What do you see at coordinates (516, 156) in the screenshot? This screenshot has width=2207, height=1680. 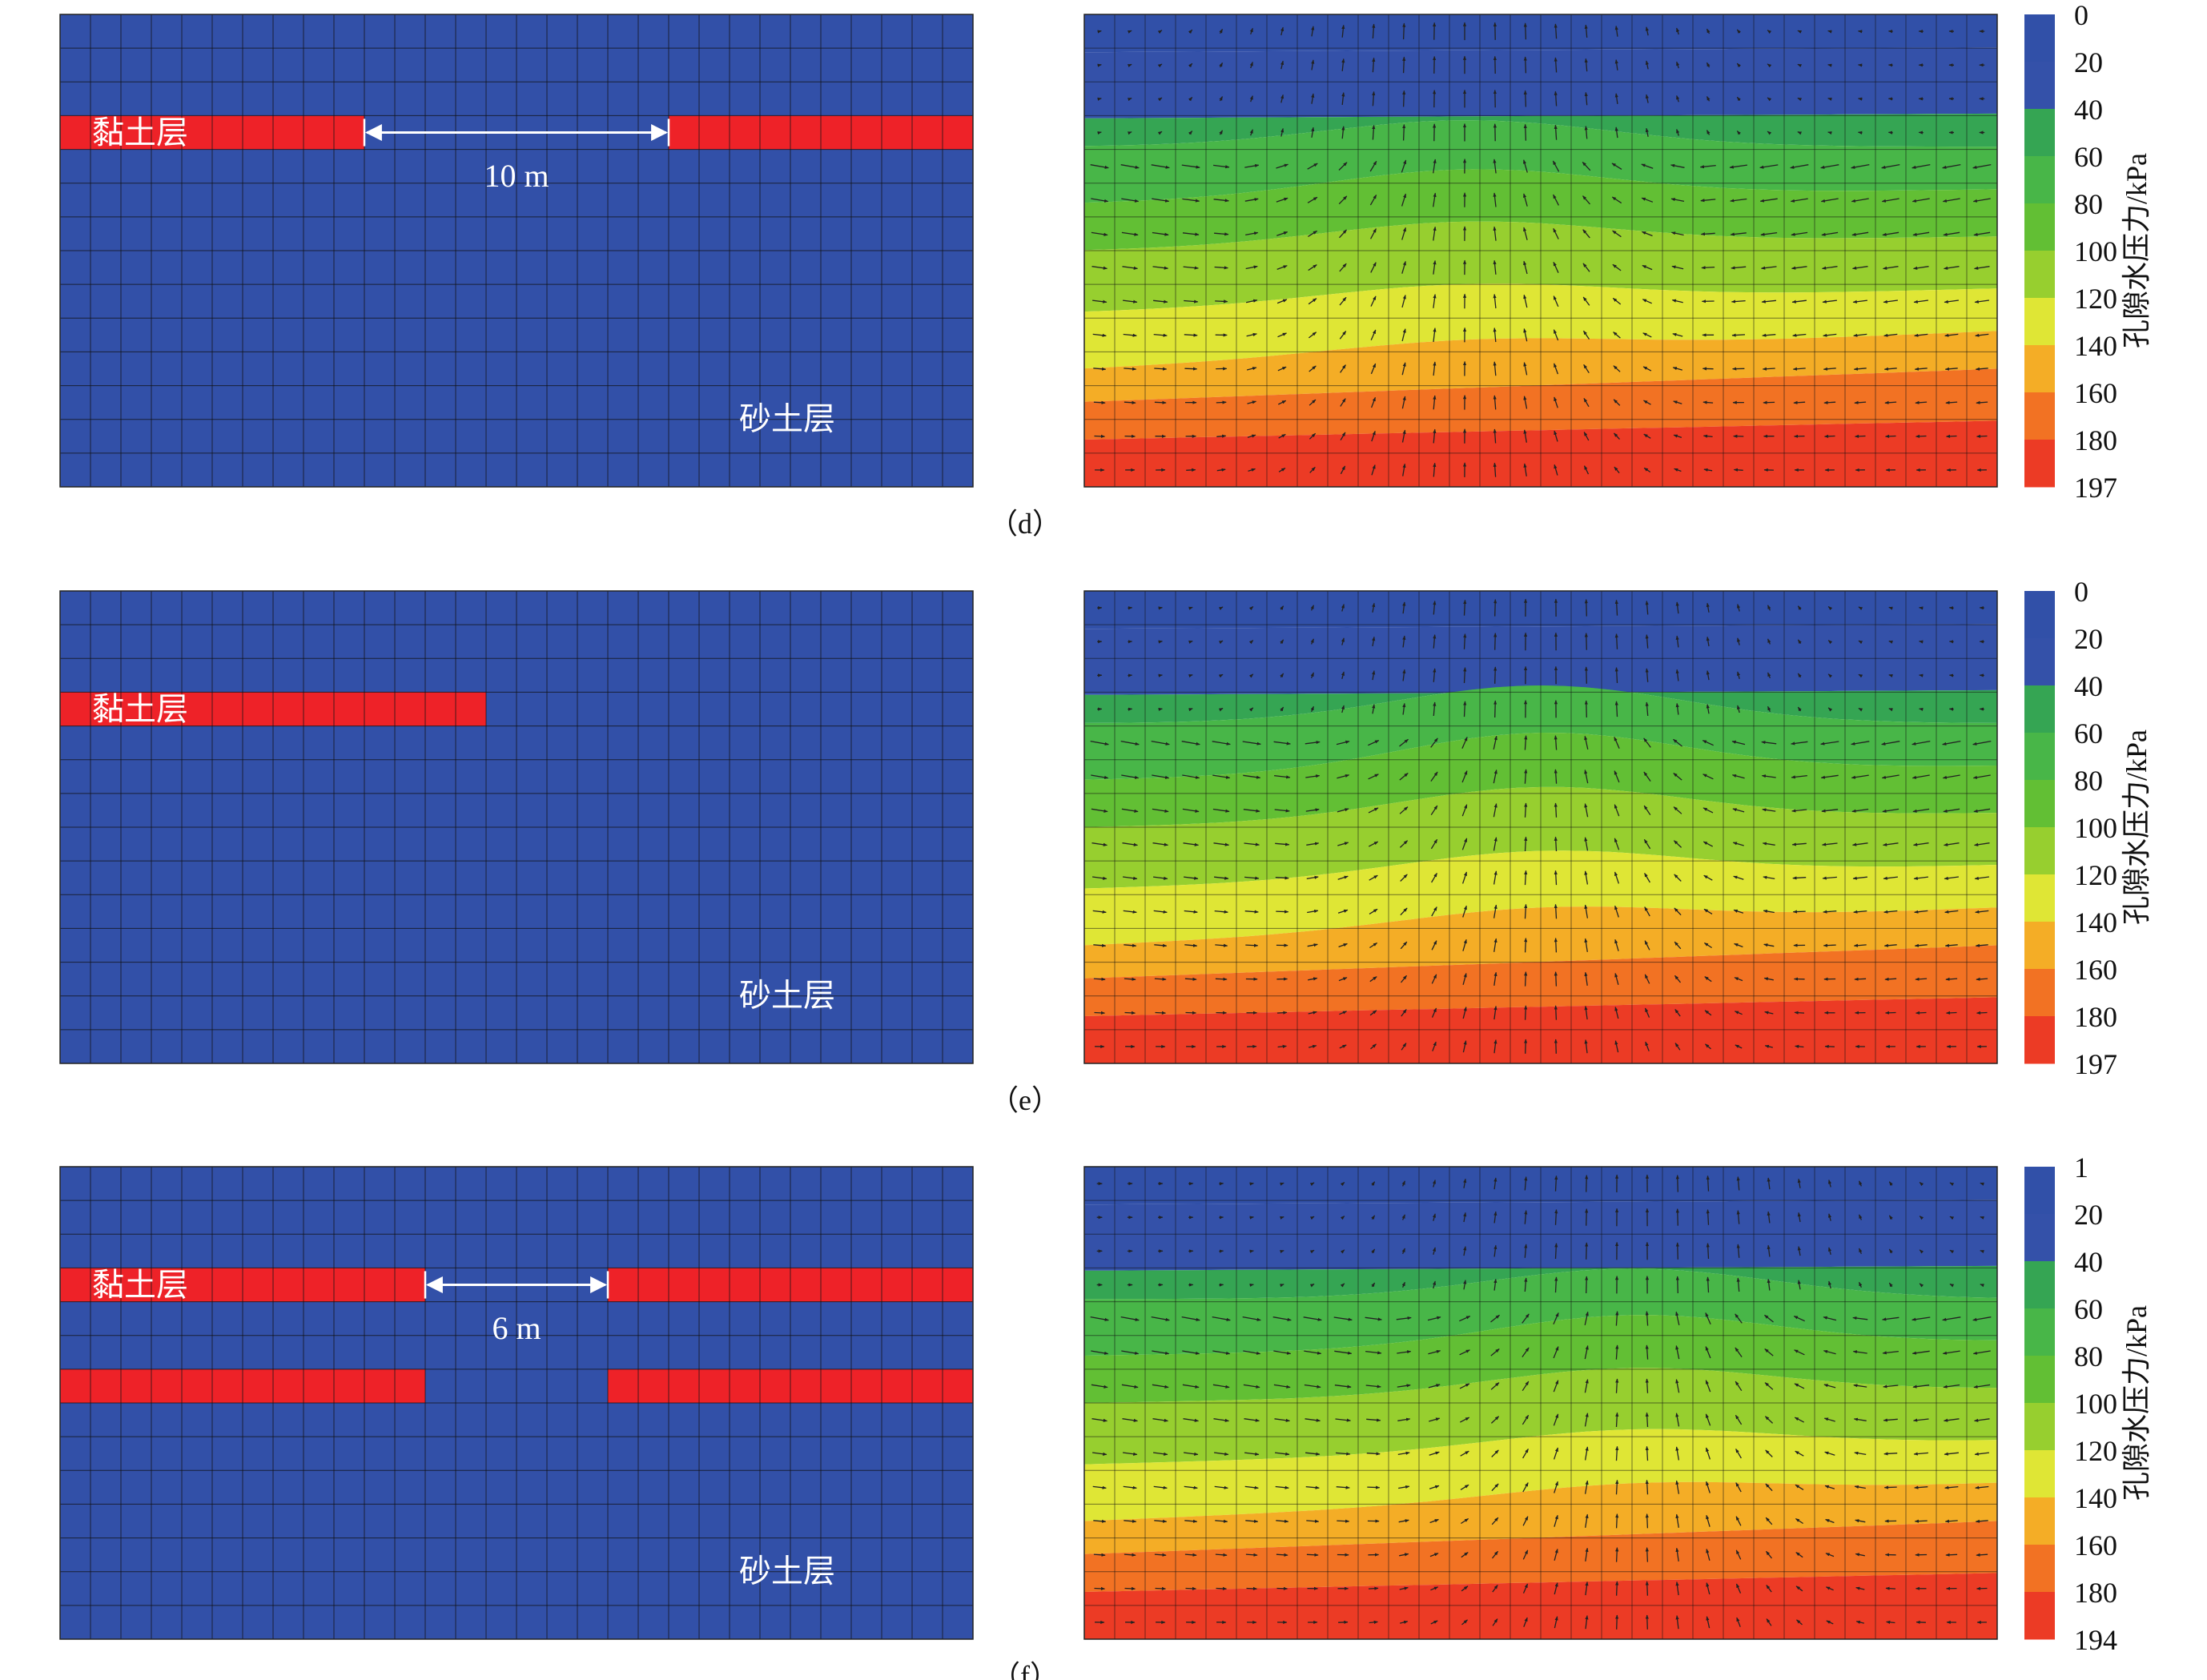 I see `gap-dimension: 10 m` at bounding box center [516, 156].